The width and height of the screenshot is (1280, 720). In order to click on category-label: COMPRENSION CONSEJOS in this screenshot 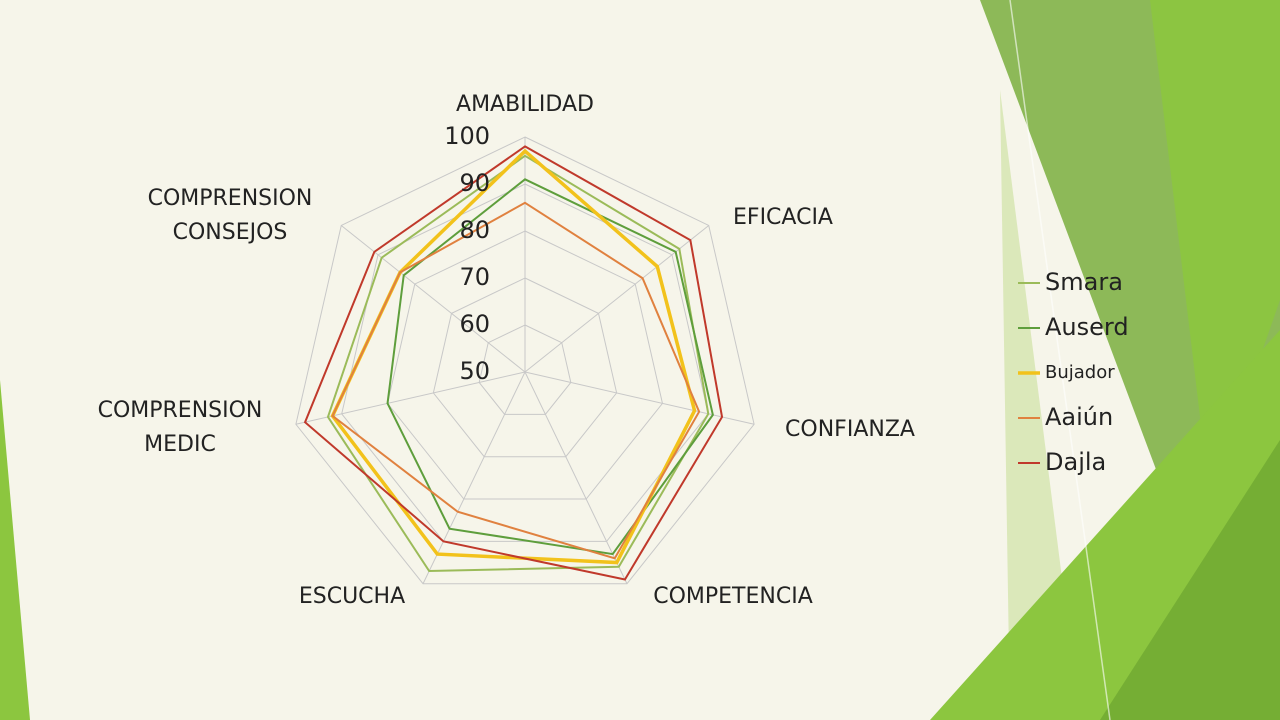, I will do `click(230, 215)`.